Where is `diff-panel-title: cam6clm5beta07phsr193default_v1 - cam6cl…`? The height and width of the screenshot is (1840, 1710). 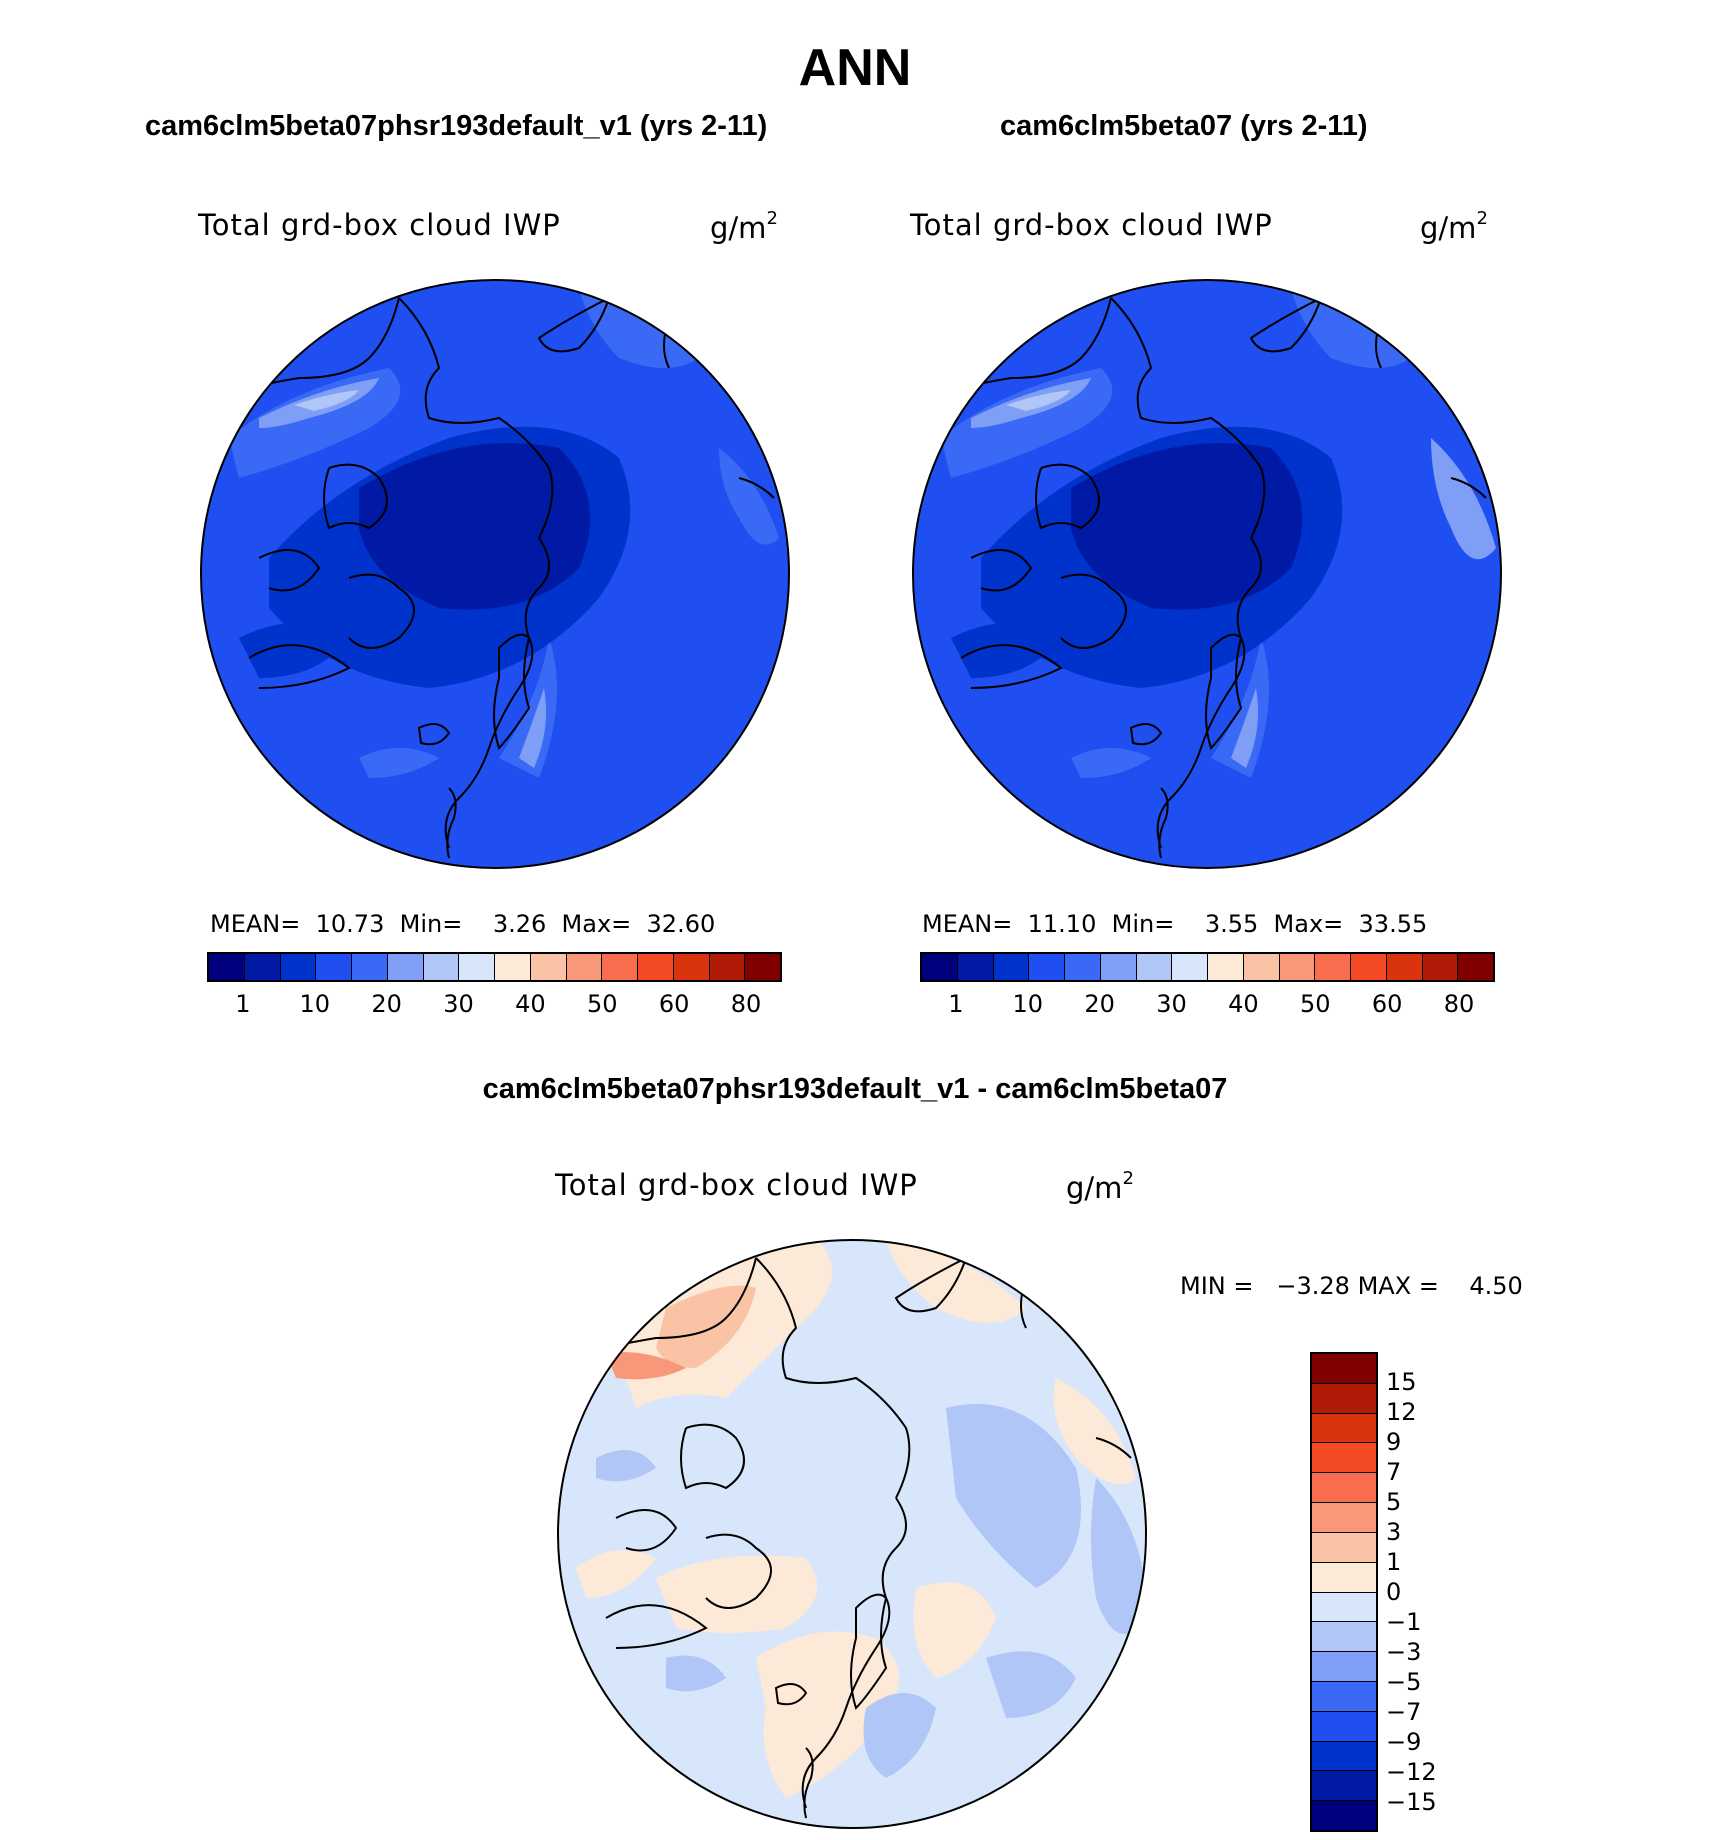 diff-panel-title: cam6clm5beta07phsr193default_v1 - cam6cl… is located at coordinates (855, 1089).